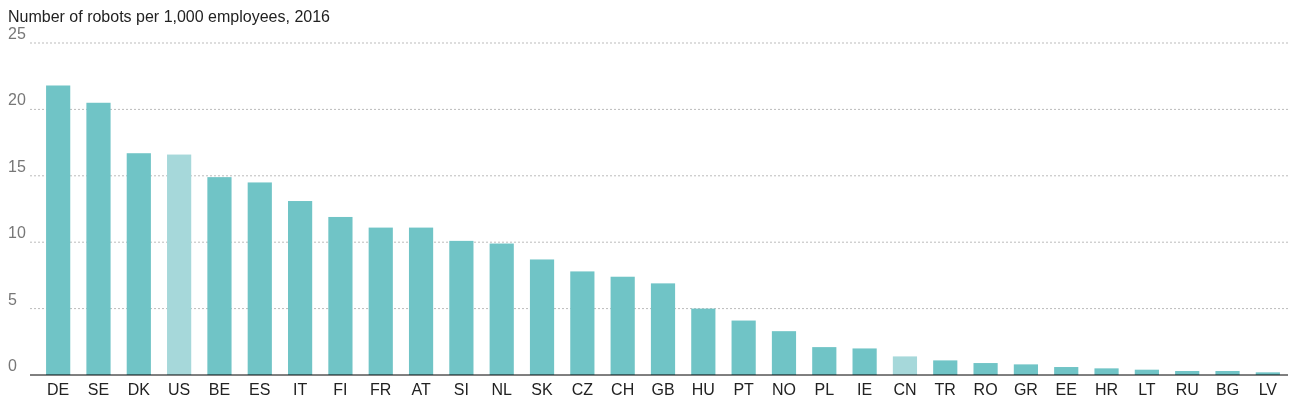  What do you see at coordinates (824, 389) in the screenshot?
I see `x-tick-label: PL` at bounding box center [824, 389].